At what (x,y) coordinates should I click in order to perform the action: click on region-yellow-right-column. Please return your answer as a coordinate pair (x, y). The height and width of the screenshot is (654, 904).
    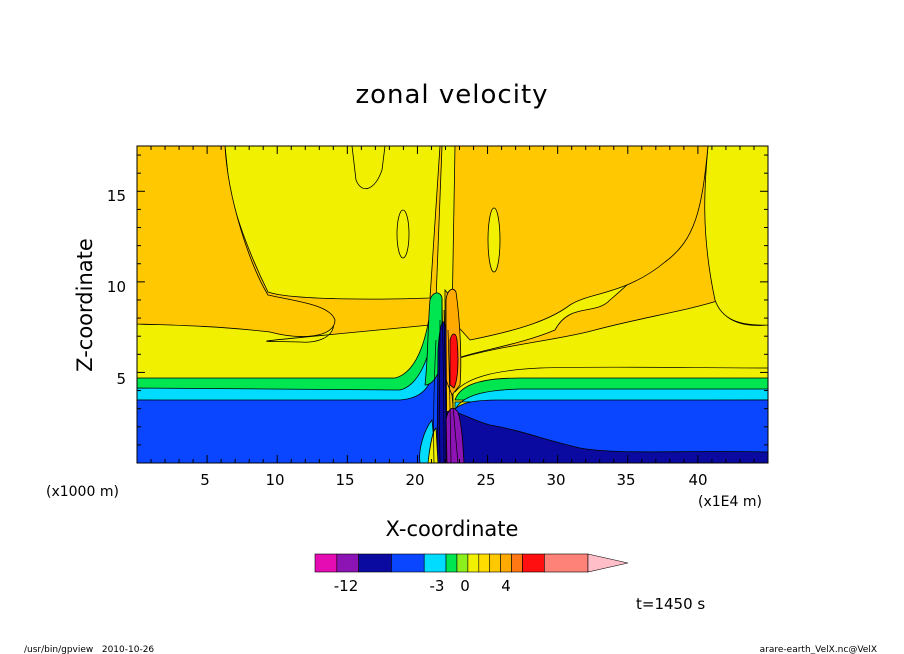
    Looking at the image, I should click on (736, 236).